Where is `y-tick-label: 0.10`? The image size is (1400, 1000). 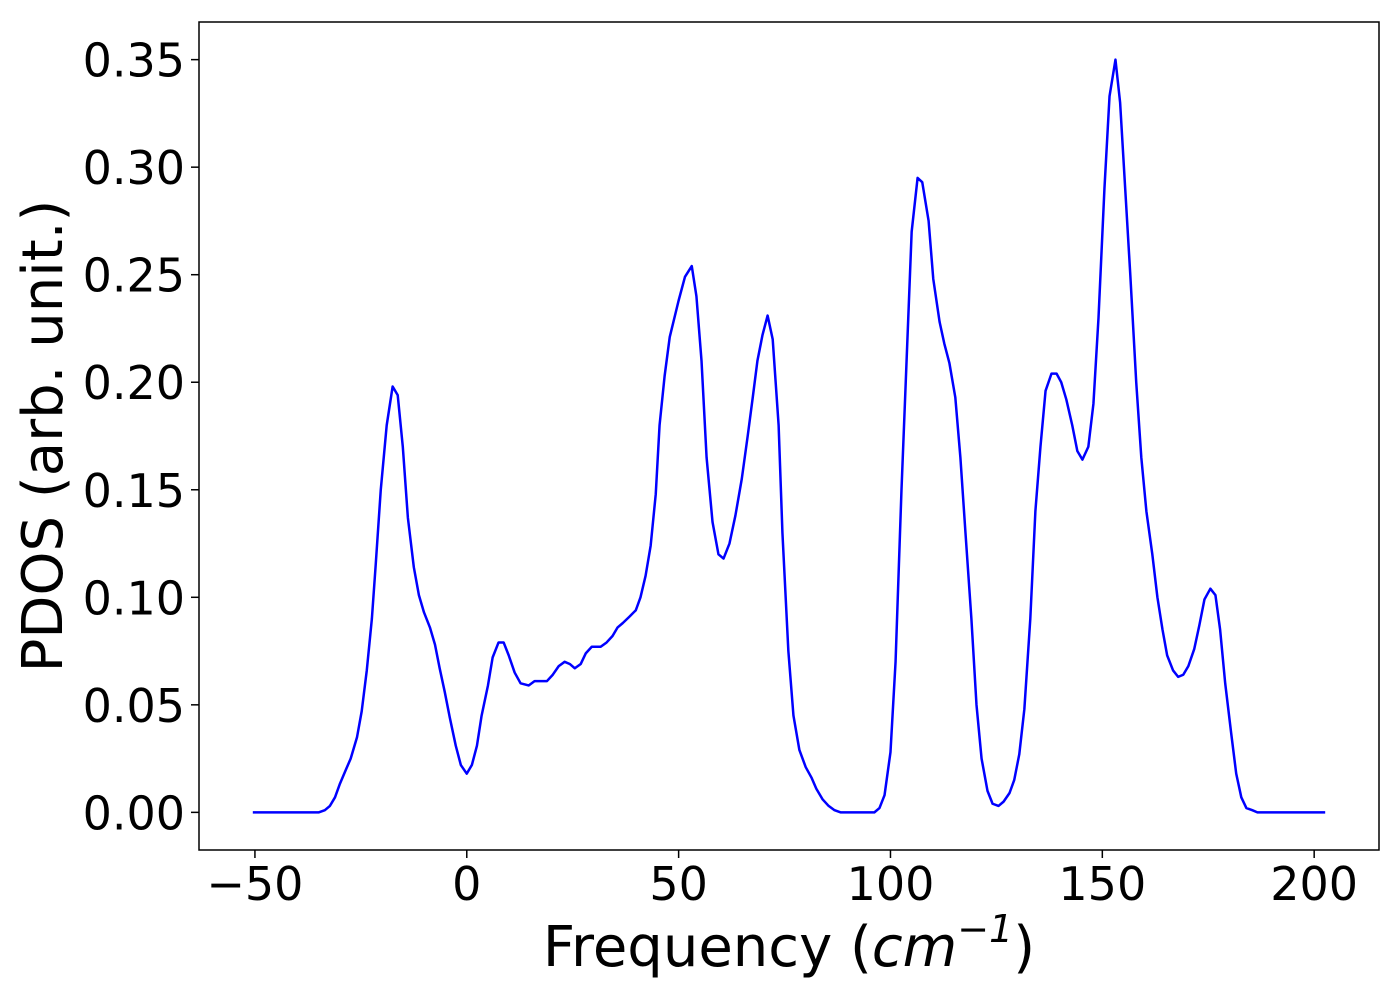 y-tick-label: 0.10 is located at coordinates (134, 598).